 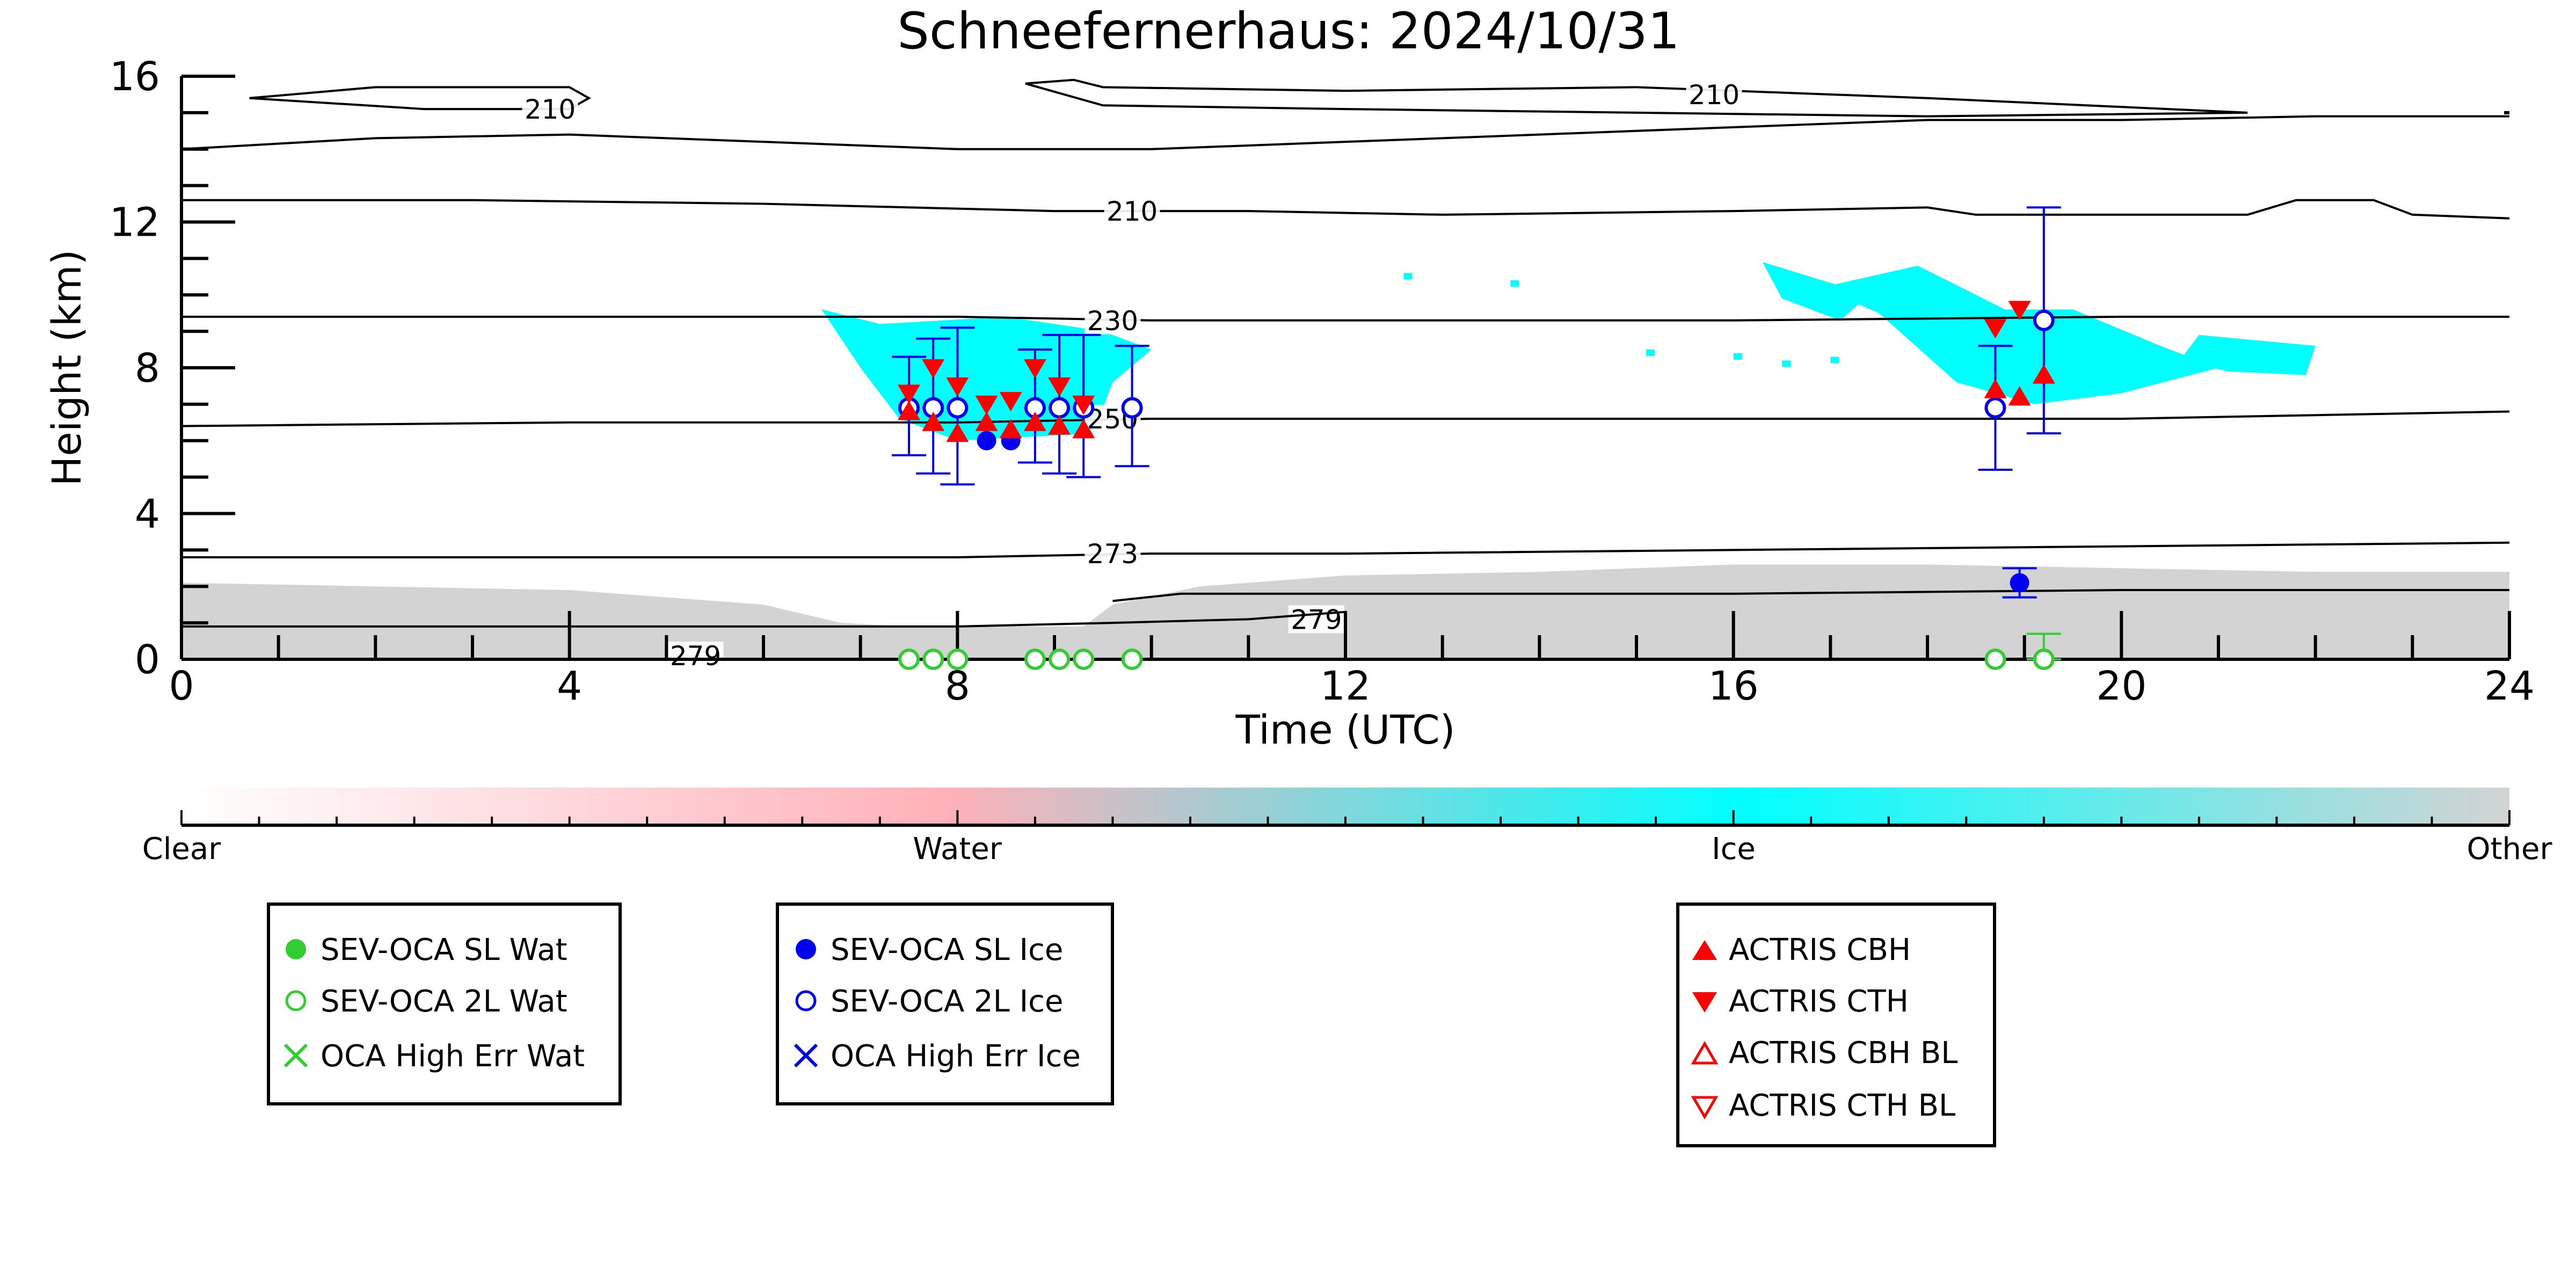 What do you see at coordinates (444, 950) in the screenshot?
I see `legend-label-sev-oca-sl-wat: SEV-OCA SL Wat` at bounding box center [444, 950].